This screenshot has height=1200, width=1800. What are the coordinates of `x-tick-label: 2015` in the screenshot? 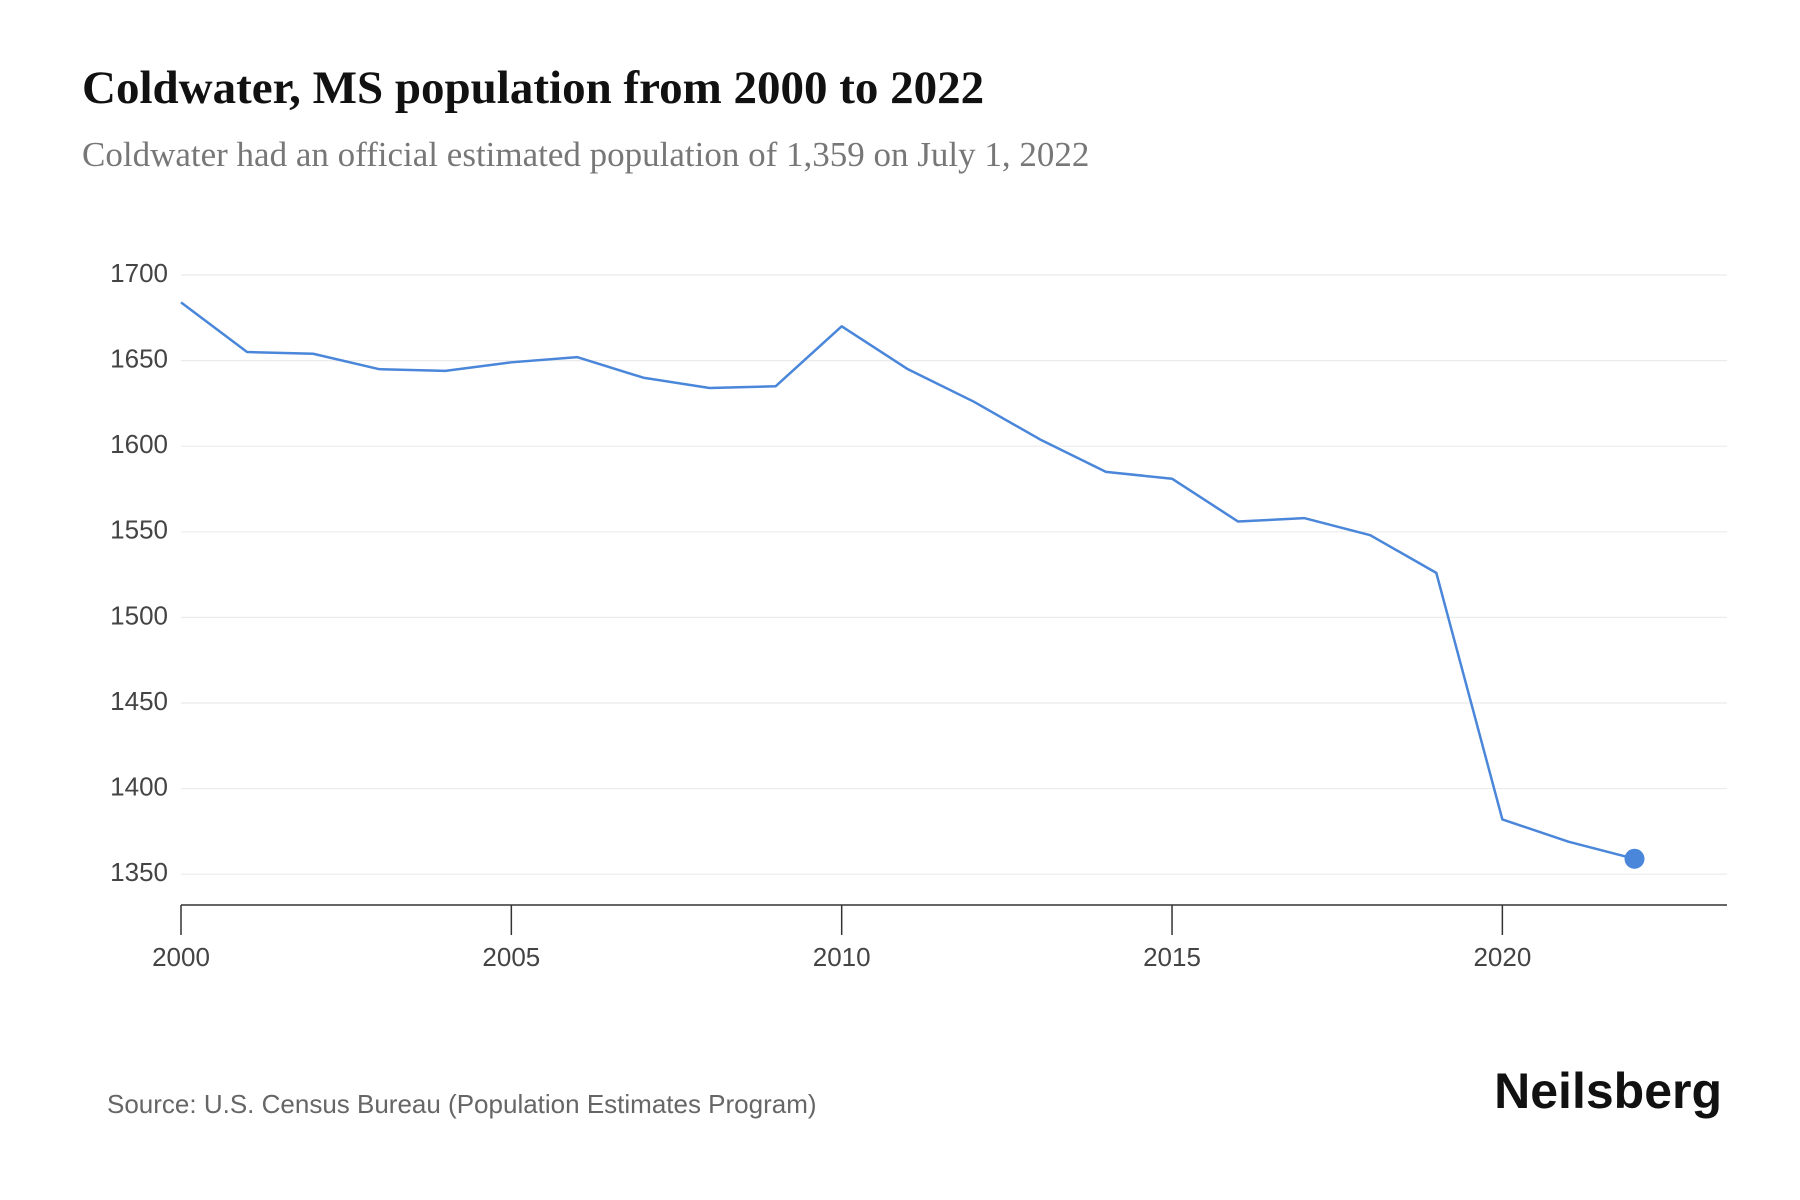 It's located at (1172, 957).